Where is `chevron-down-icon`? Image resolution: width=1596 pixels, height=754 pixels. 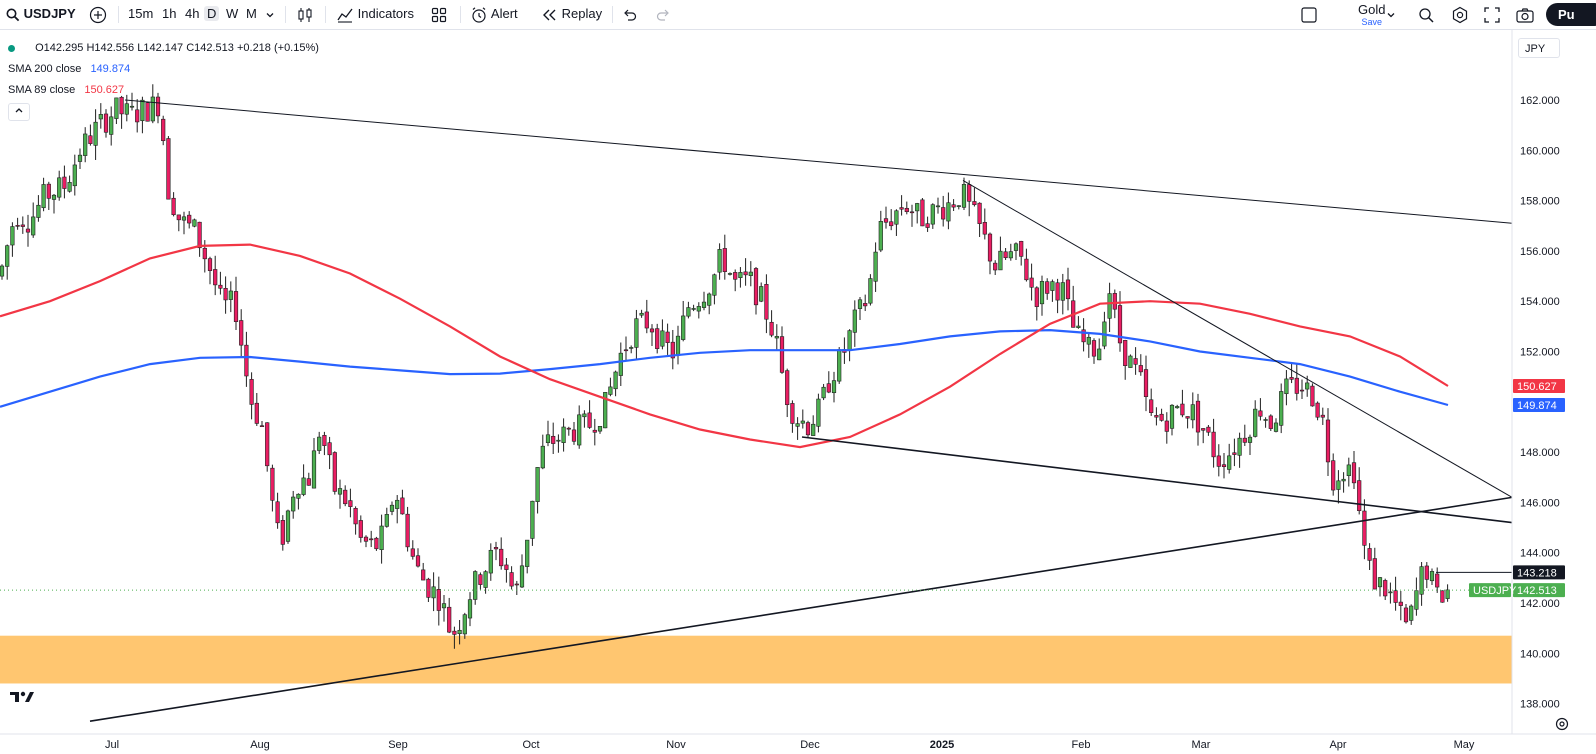
chevron-down-icon is located at coordinates (1391, 14).